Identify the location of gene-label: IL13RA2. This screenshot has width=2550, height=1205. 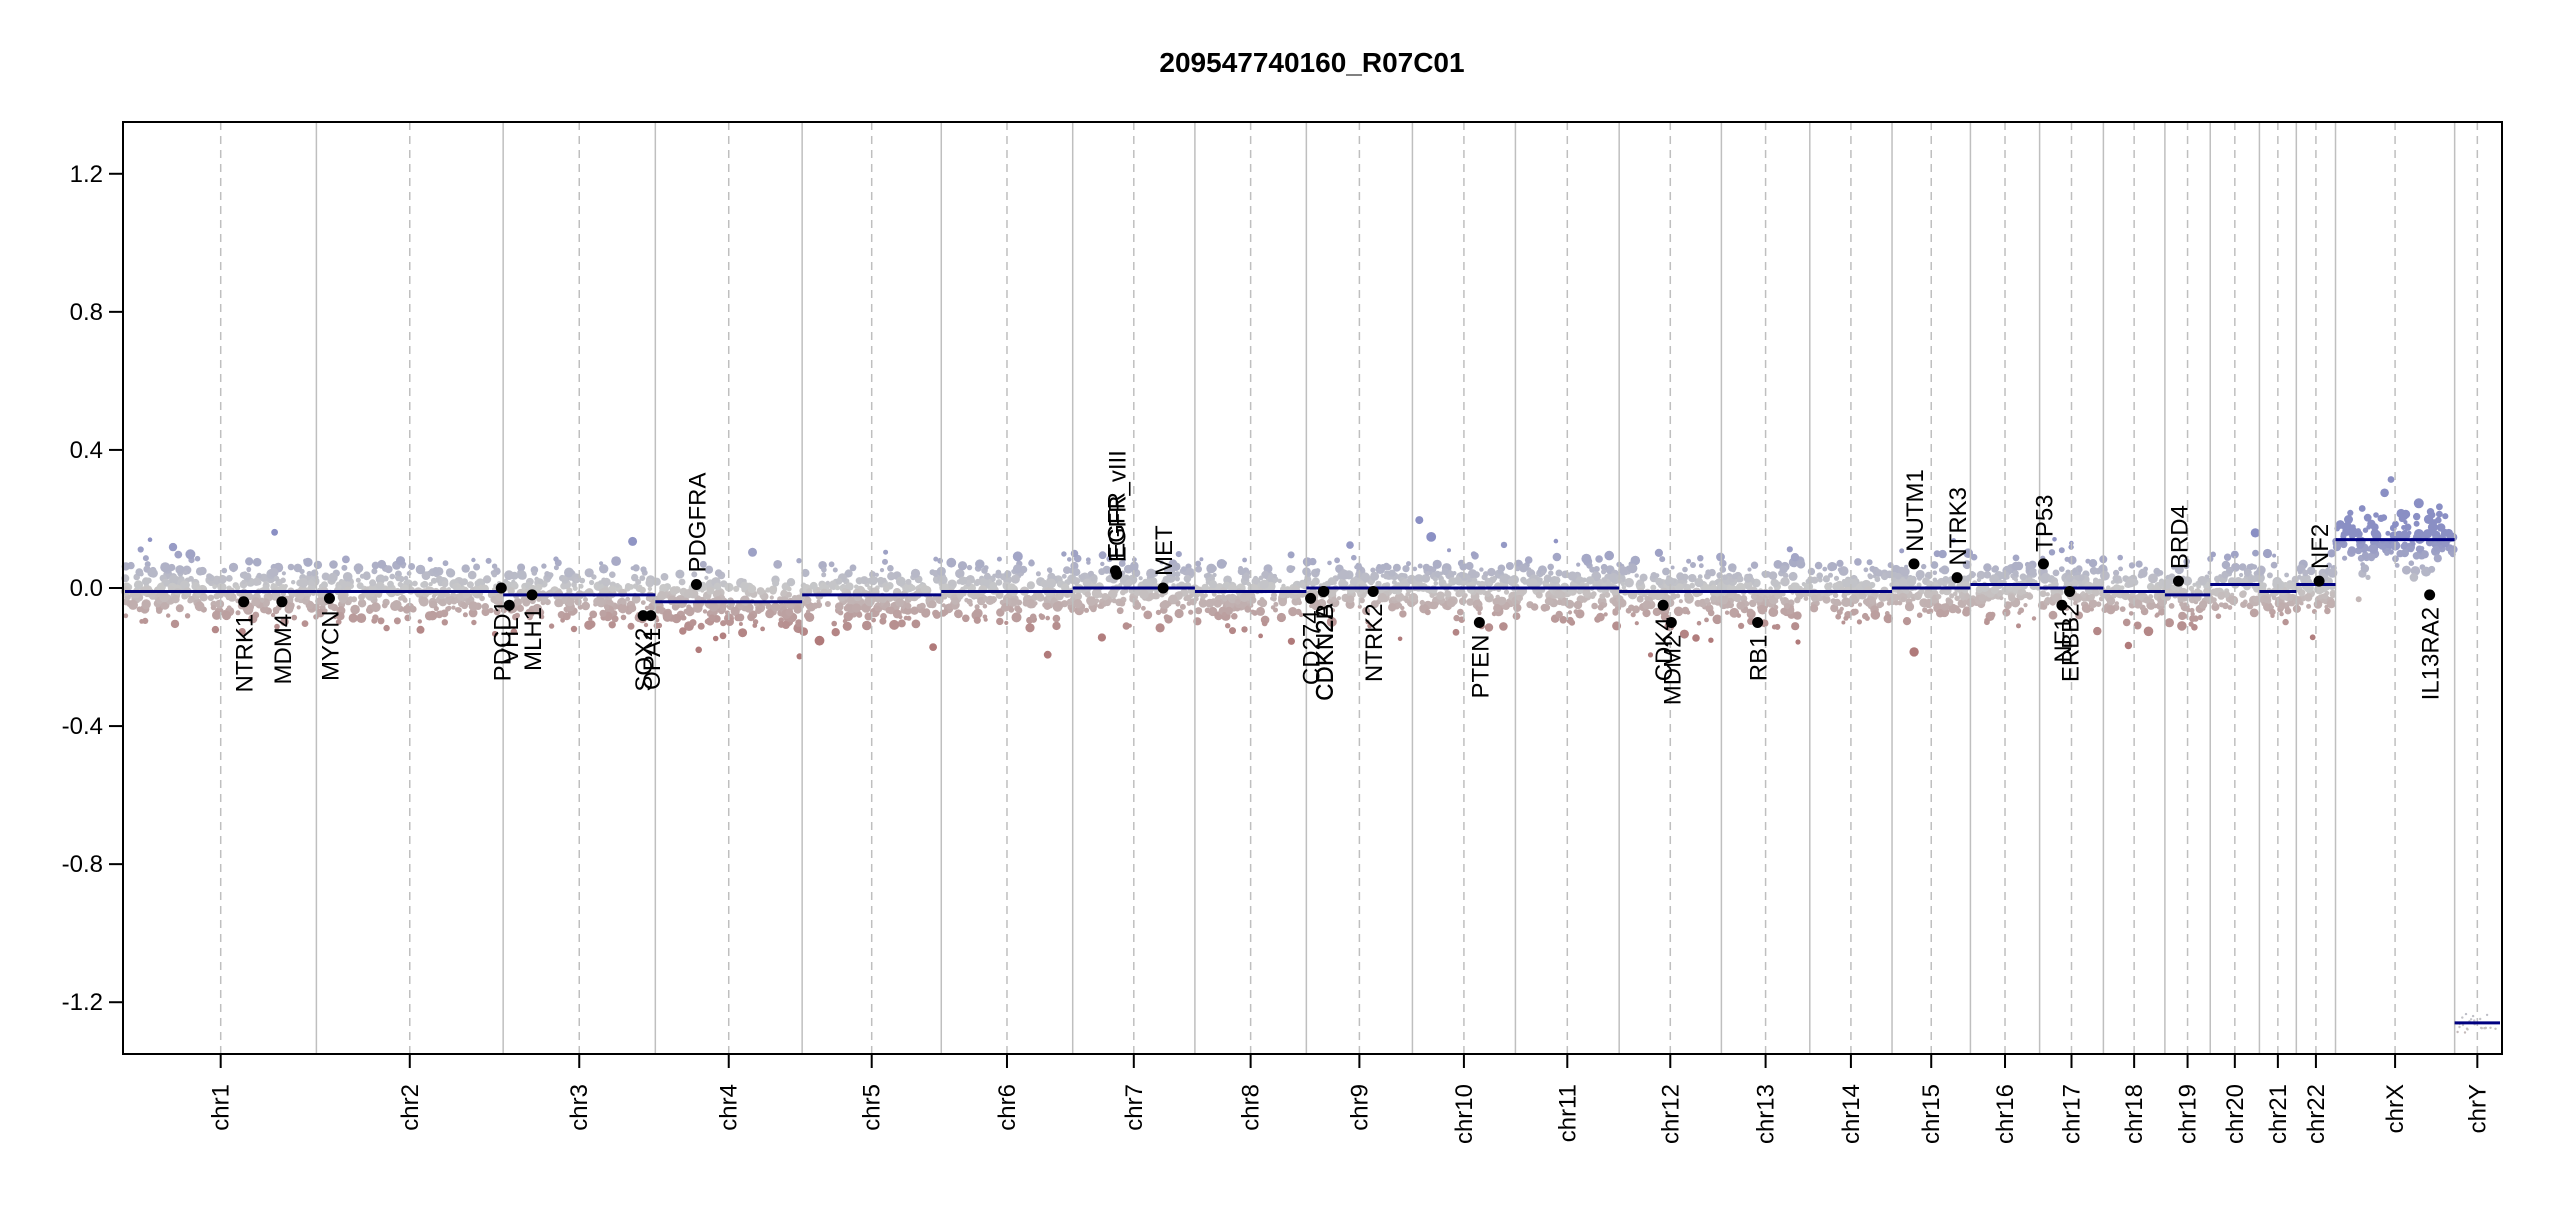
(2431, 653).